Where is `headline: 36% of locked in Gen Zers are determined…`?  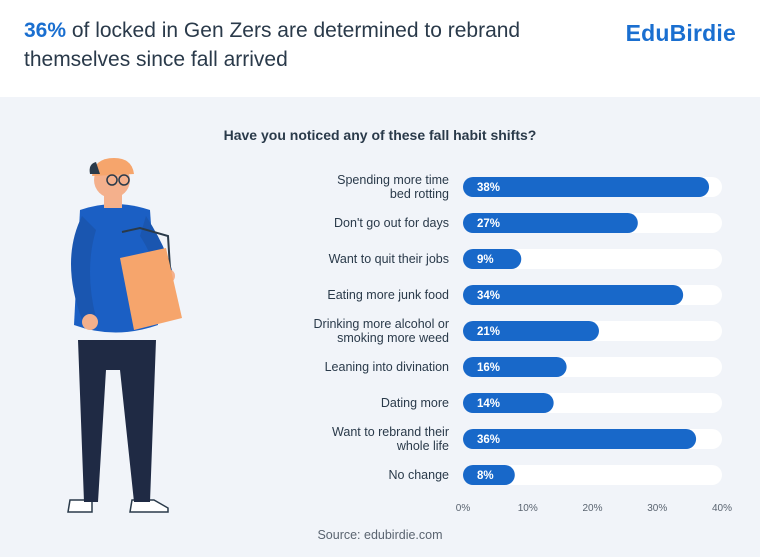 headline: 36% of locked in Gen Zers are determined… is located at coordinates (304, 45).